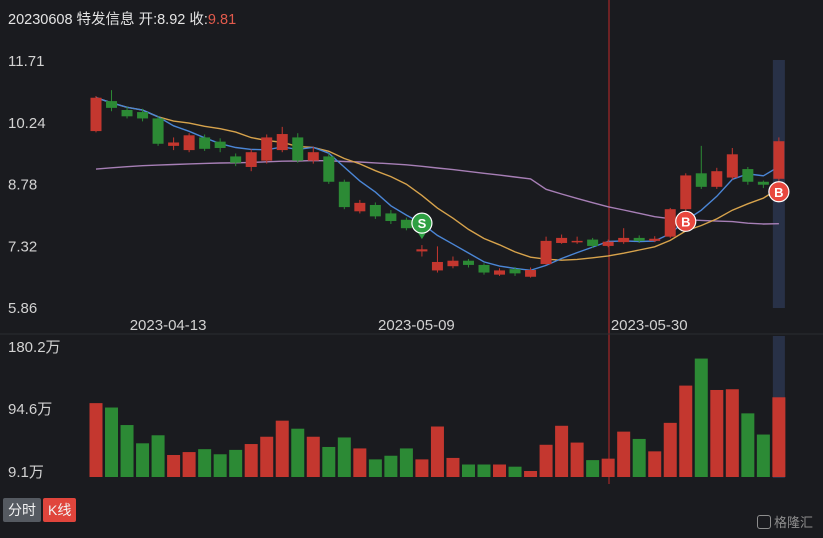 This screenshot has width=823, height=538. I want to click on chart-mode-tabs: 分时 K线, so click(40, 510).